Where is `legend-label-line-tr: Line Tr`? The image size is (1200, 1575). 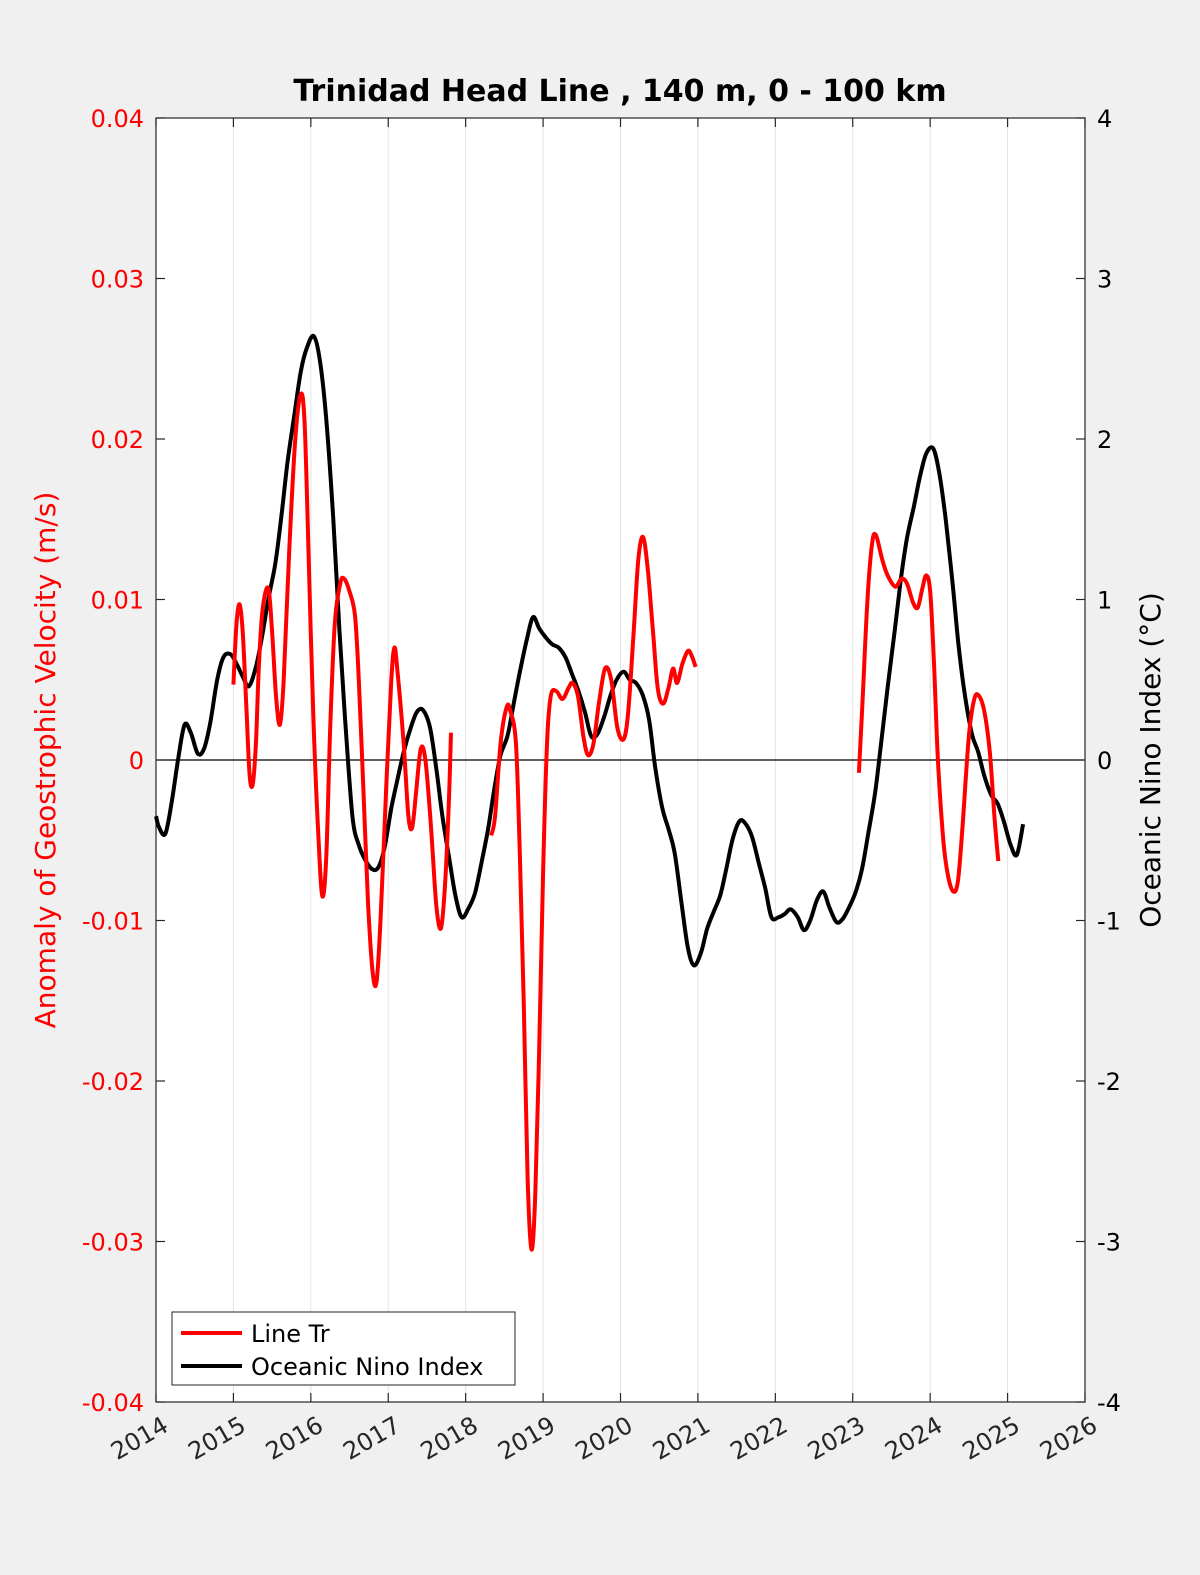
legend-label-line-tr: Line Tr is located at coordinates (290, 1334).